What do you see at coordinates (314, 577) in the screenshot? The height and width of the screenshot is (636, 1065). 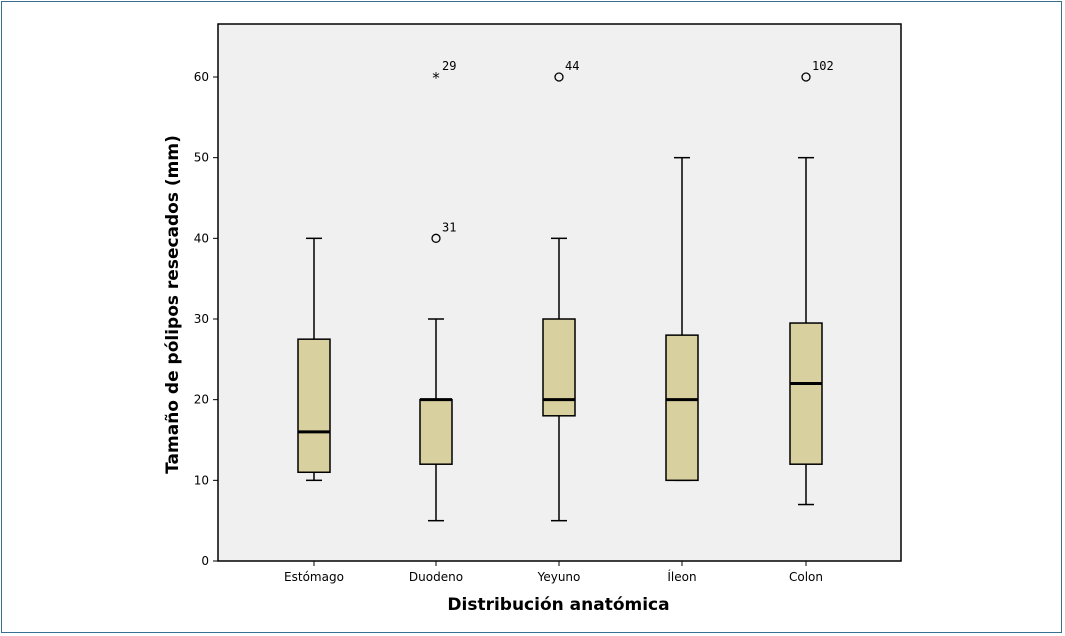 I see `x-category-label: Estómago` at bounding box center [314, 577].